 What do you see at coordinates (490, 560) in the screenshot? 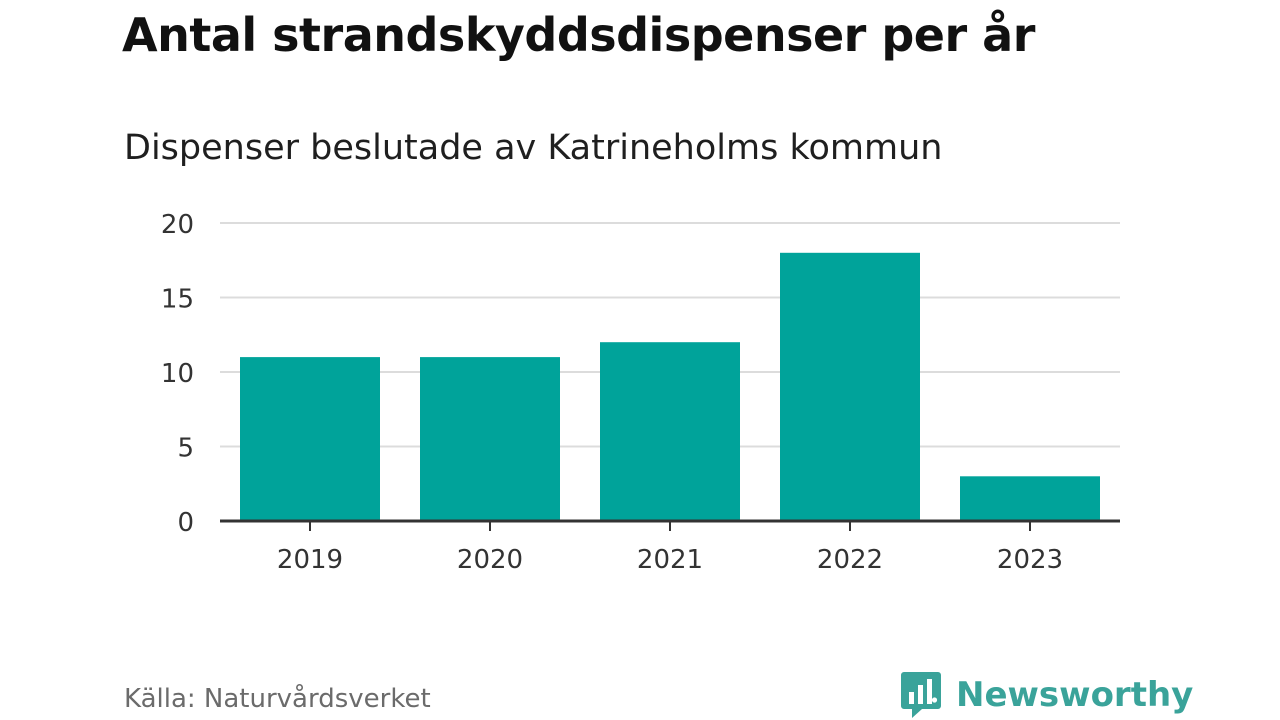
I see `x-tick-label: 2020` at bounding box center [490, 560].